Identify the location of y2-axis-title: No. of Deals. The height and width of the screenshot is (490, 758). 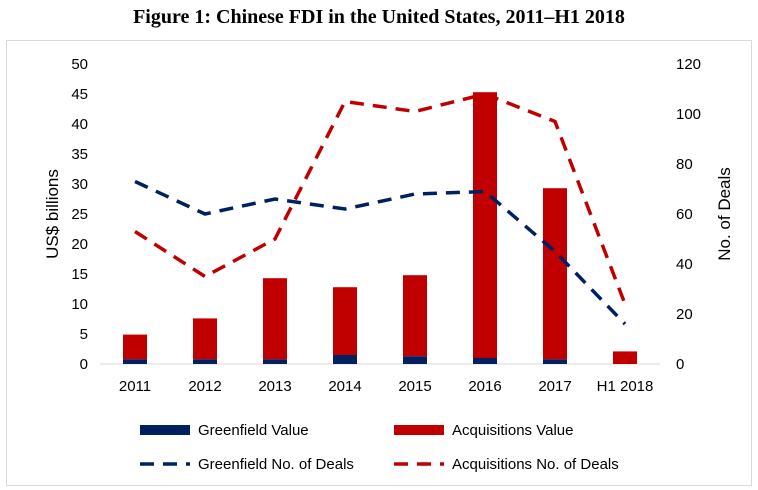
(724, 214).